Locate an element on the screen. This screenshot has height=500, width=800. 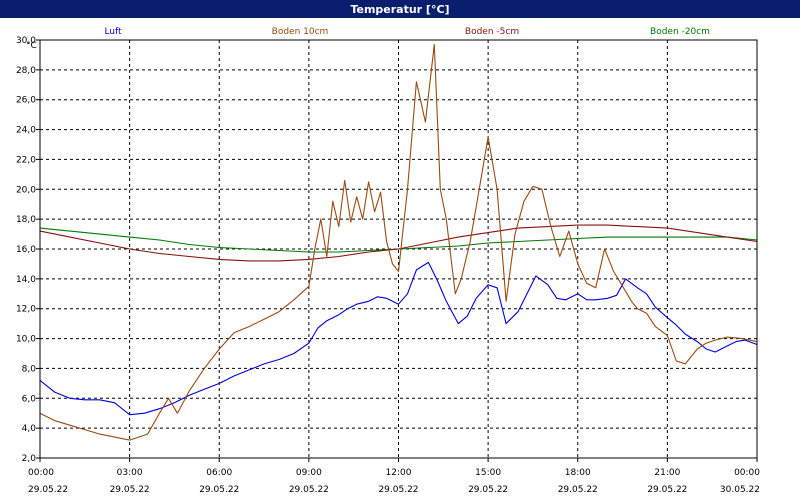
y-tick-label: 14,0 is located at coordinates (26, 280).